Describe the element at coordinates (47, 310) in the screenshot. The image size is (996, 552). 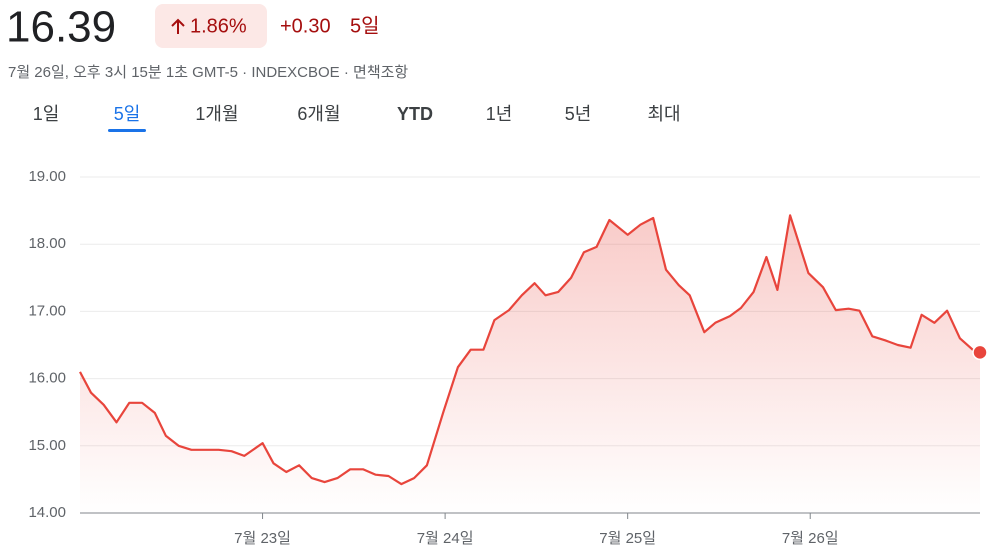
I see `y-tick-label: 17.00` at that location.